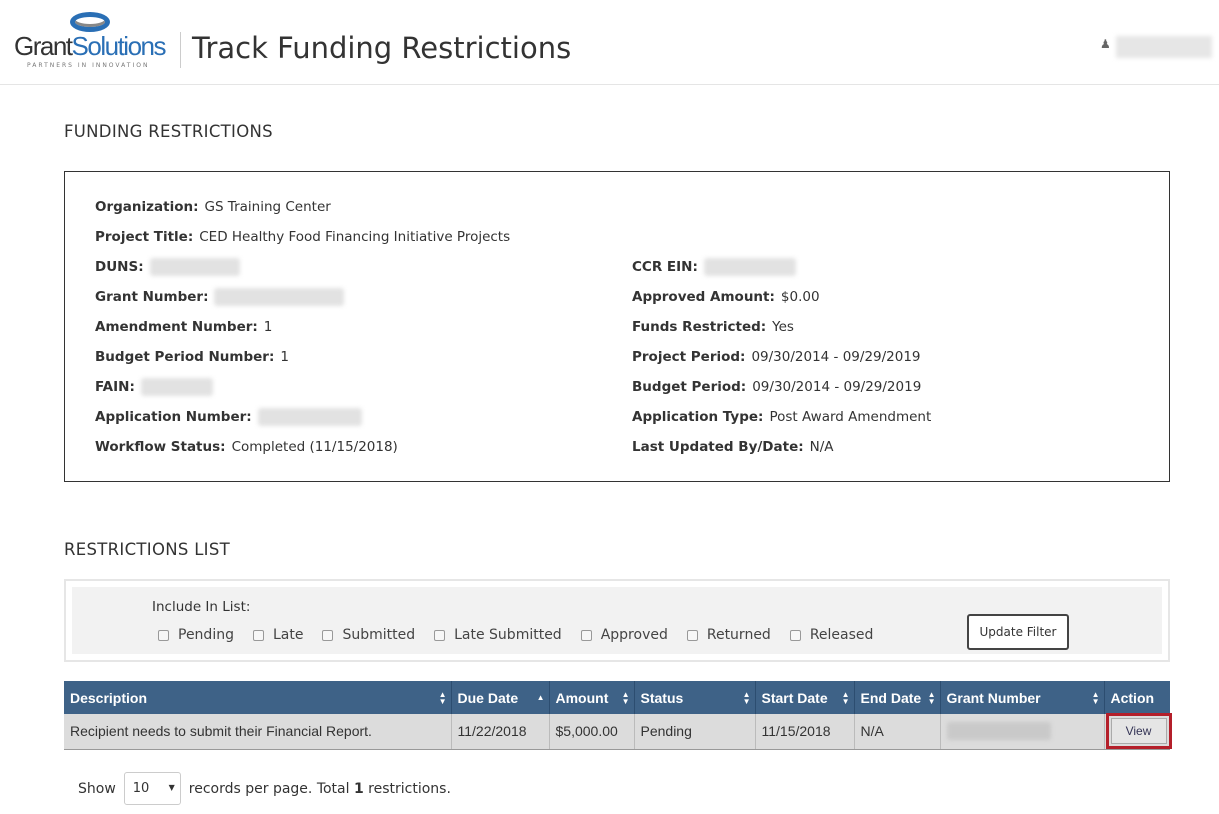 This screenshot has width=1219, height=814. I want to click on info-label: Amendment Number:, so click(176, 327).